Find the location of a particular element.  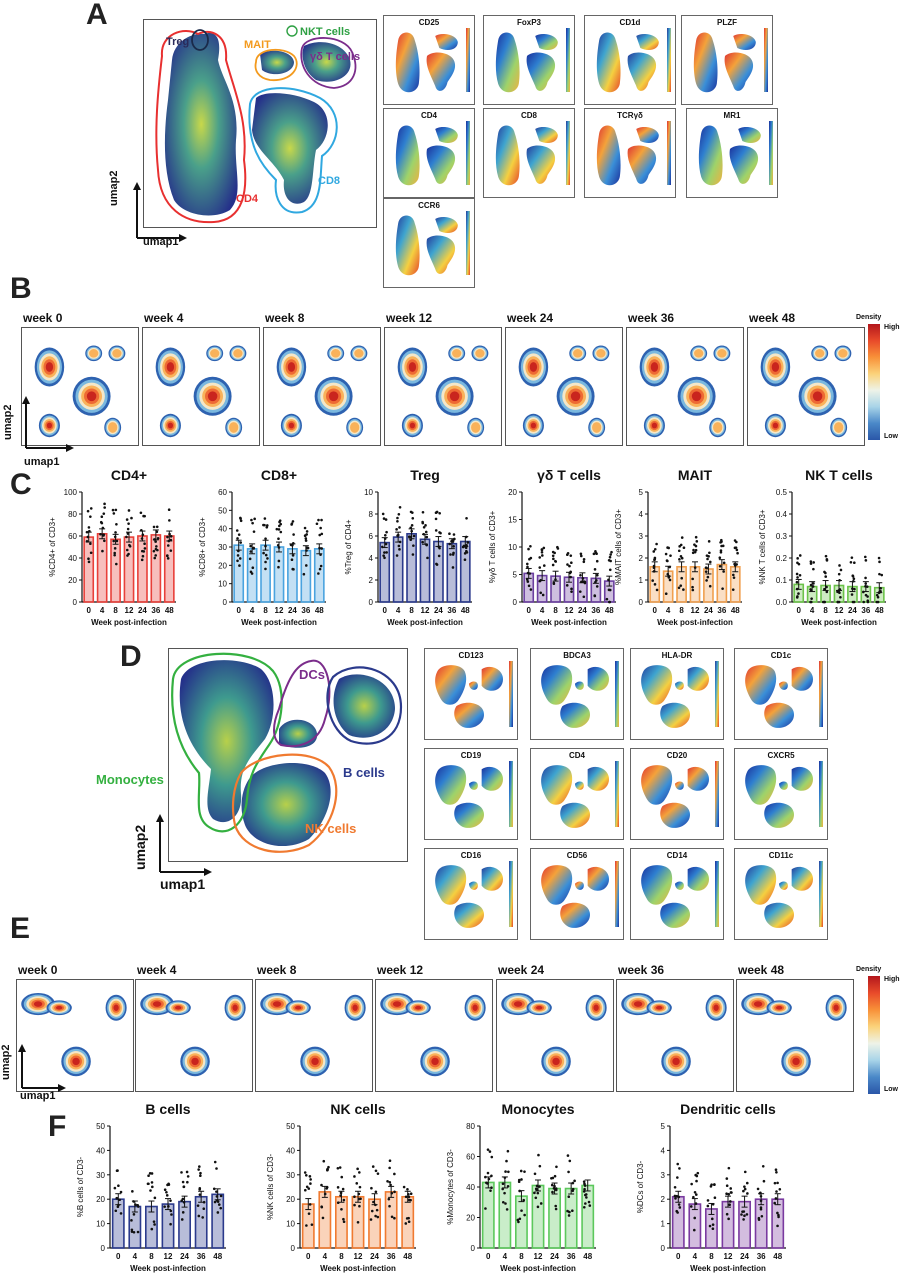

chart-title: Treg is located at coordinates (425, 476).